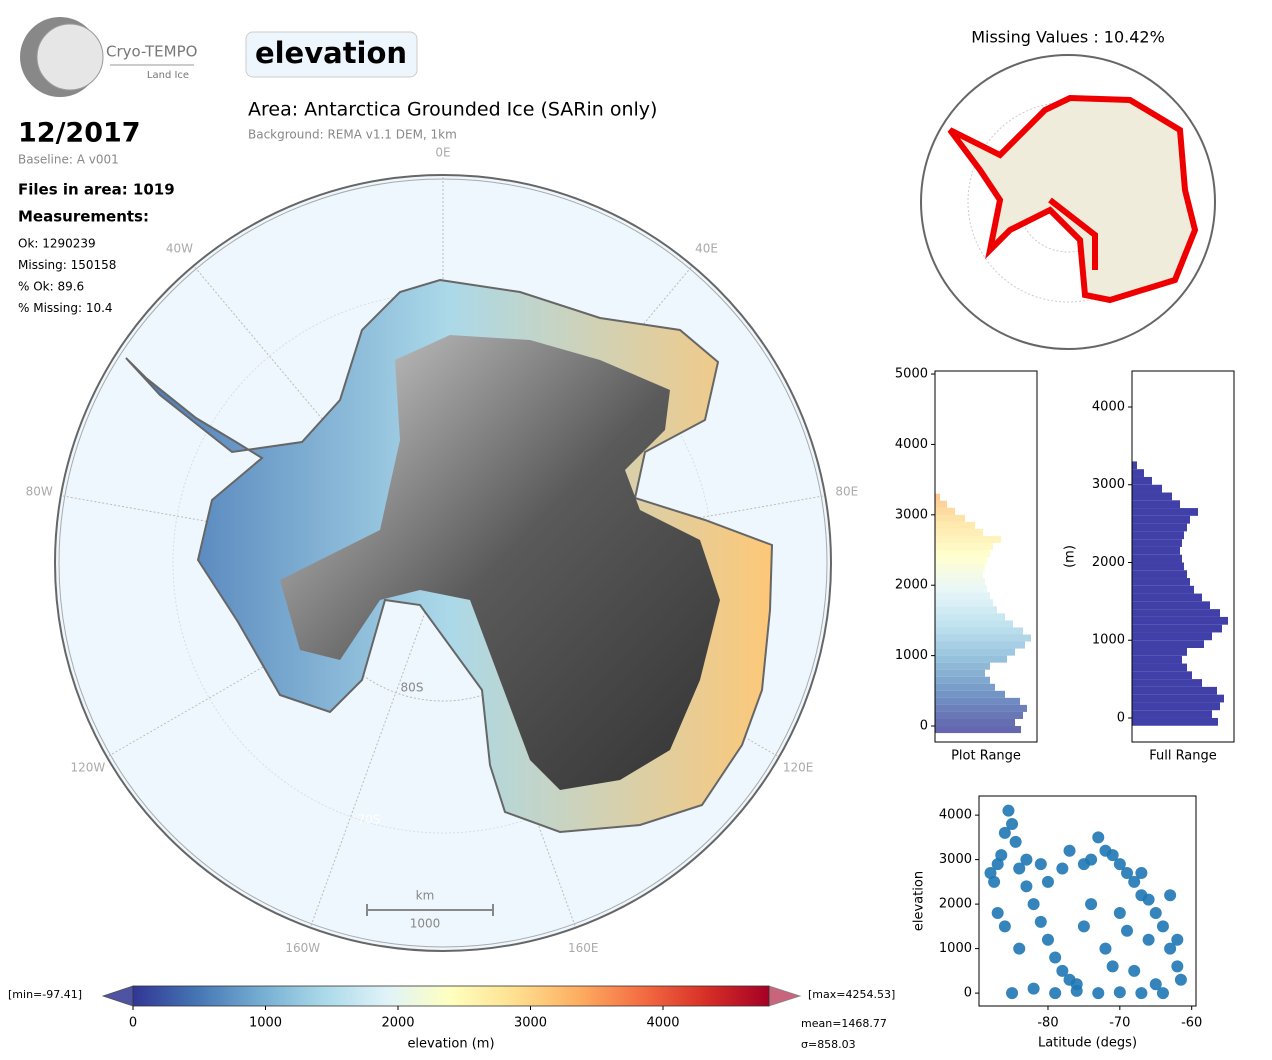 Image resolution: width=1272 pixels, height=1060 pixels. Describe the element at coordinates (425, 924) in the screenshot. I see `scale-length: 1000` at that location.